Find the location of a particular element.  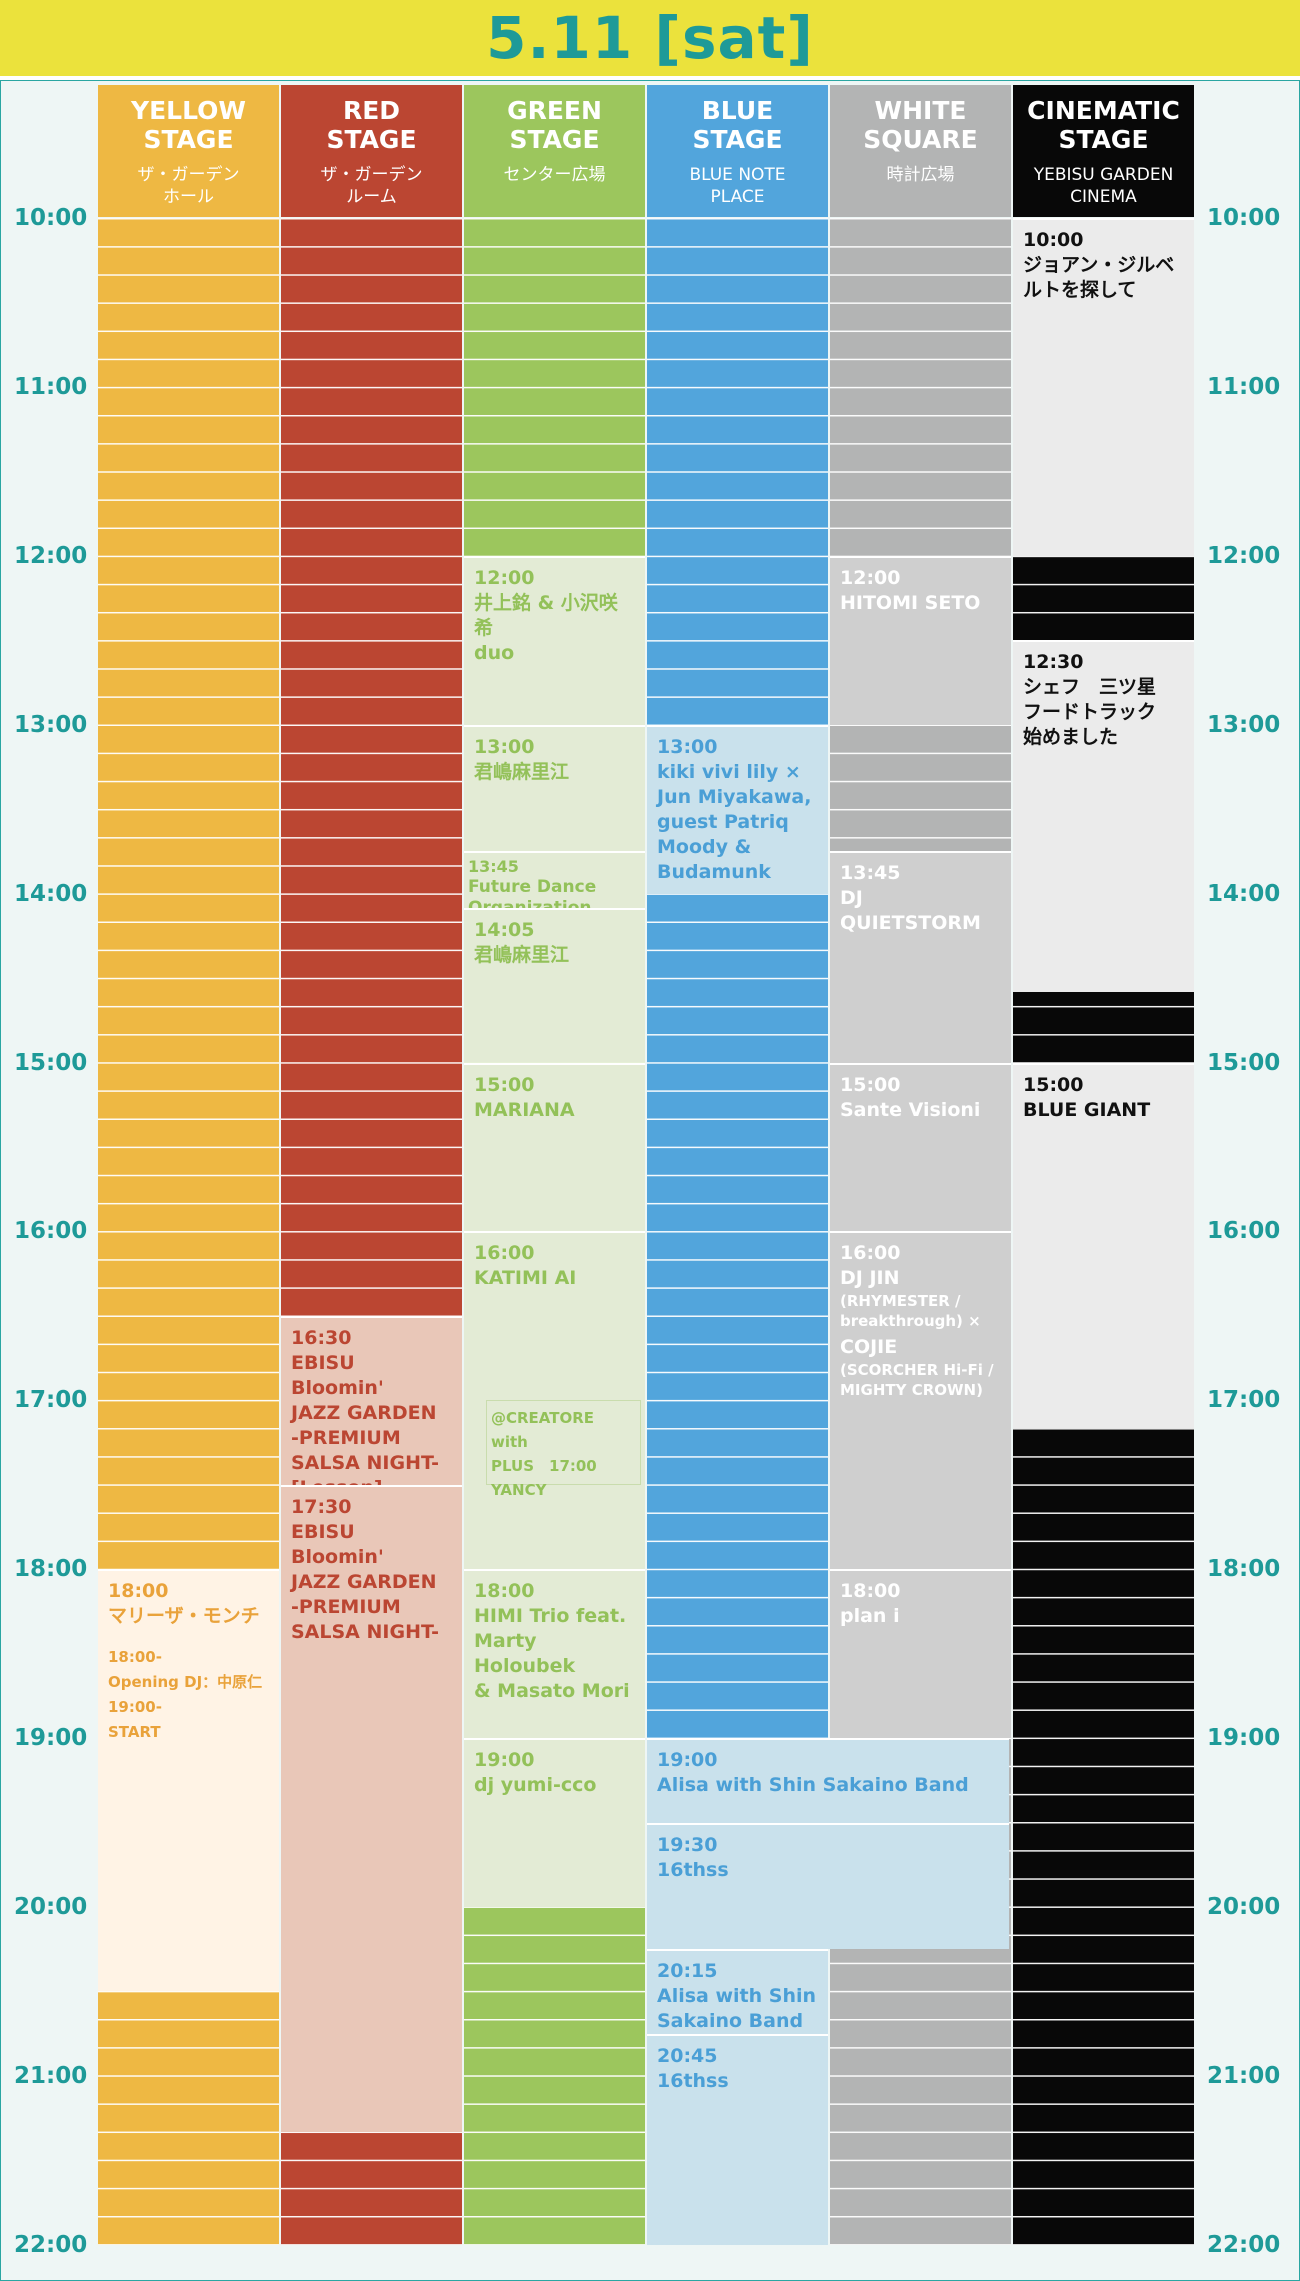

stage-header-blue: BLUE STAGE BLUE NOTE PLACE is located at coordinates (737, 151).